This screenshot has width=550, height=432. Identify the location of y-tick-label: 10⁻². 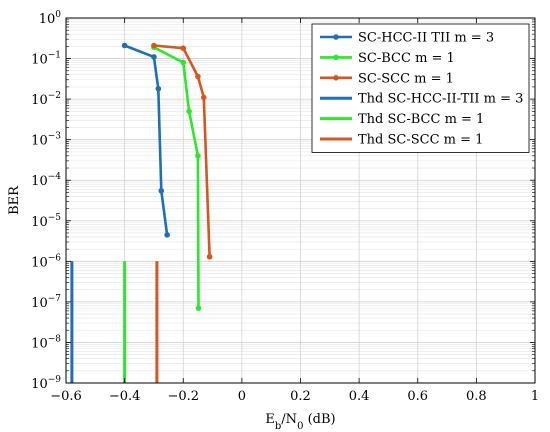
(46, 99).